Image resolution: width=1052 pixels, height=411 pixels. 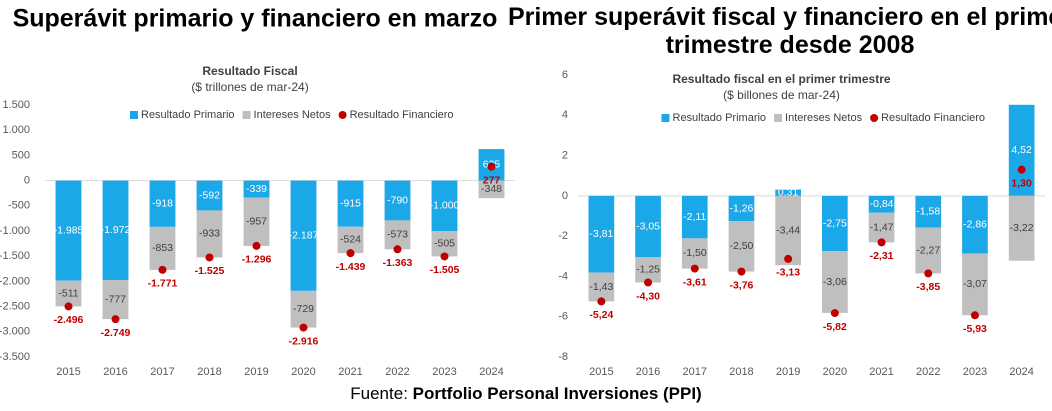 I want to click on headline-line: trimestre desde 2008, so click(x=790, y=45).